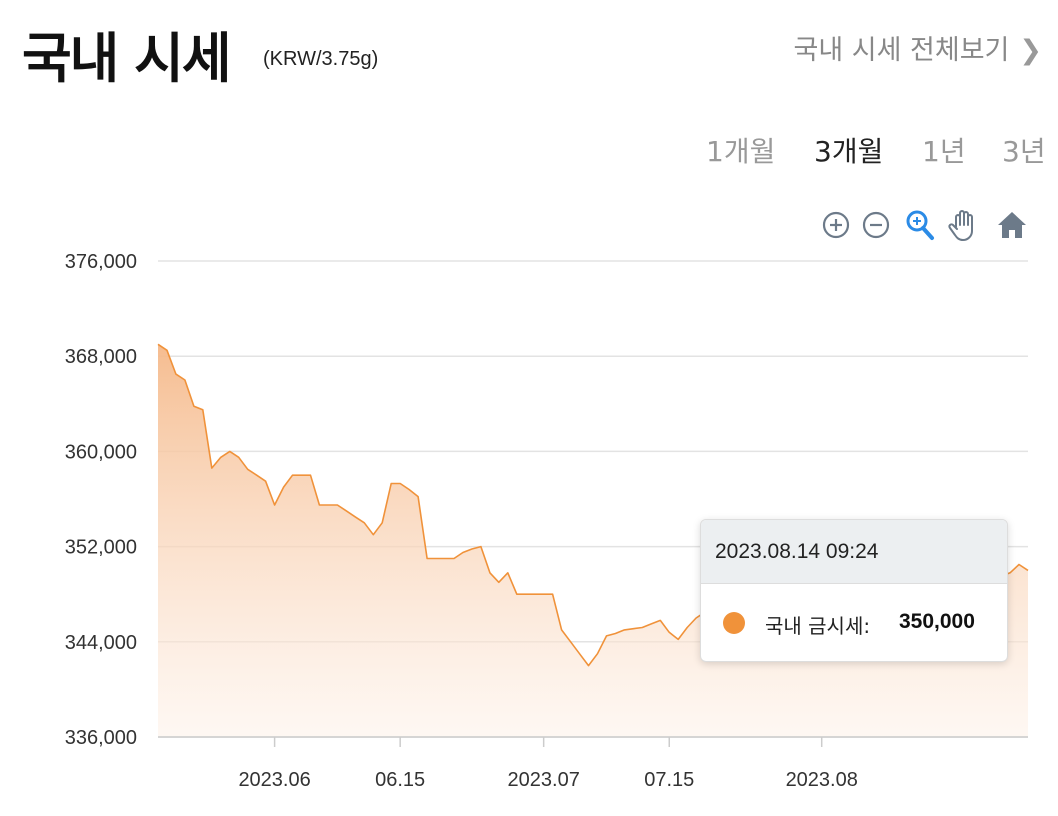 The image size is (1058, 816). Describe the element at coordinates (854, 590) in the screenshot. I see `chart-tooltip: 2023.08.14 09:24 국내 금시세: 350,000` at that location.